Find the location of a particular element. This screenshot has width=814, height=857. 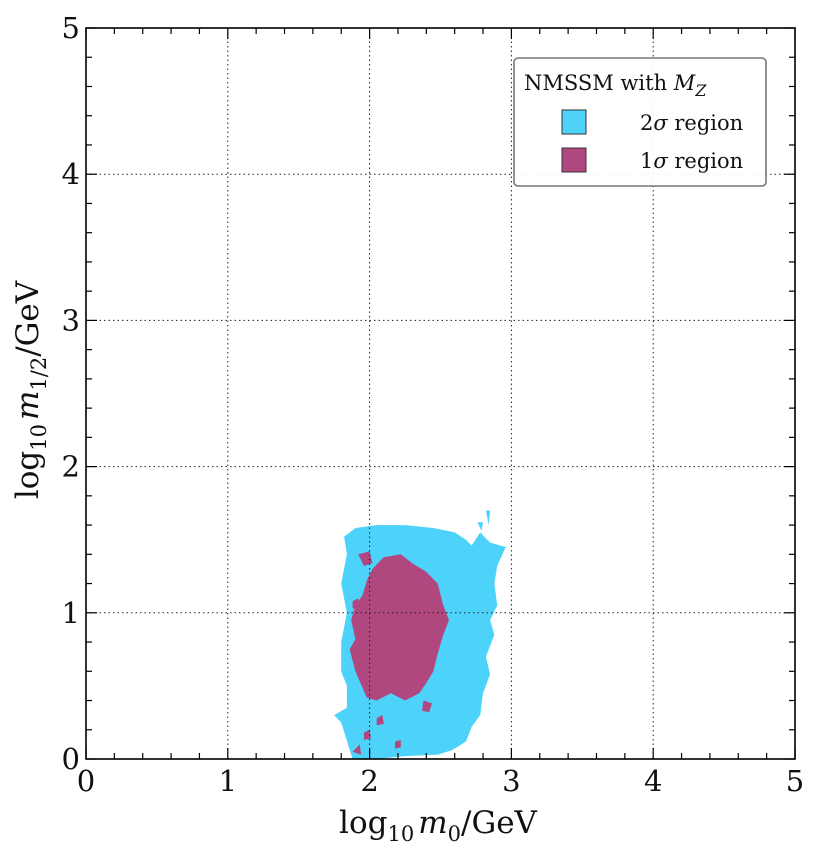

legend-swatch-2sigma is located at coordinates (574, 122).